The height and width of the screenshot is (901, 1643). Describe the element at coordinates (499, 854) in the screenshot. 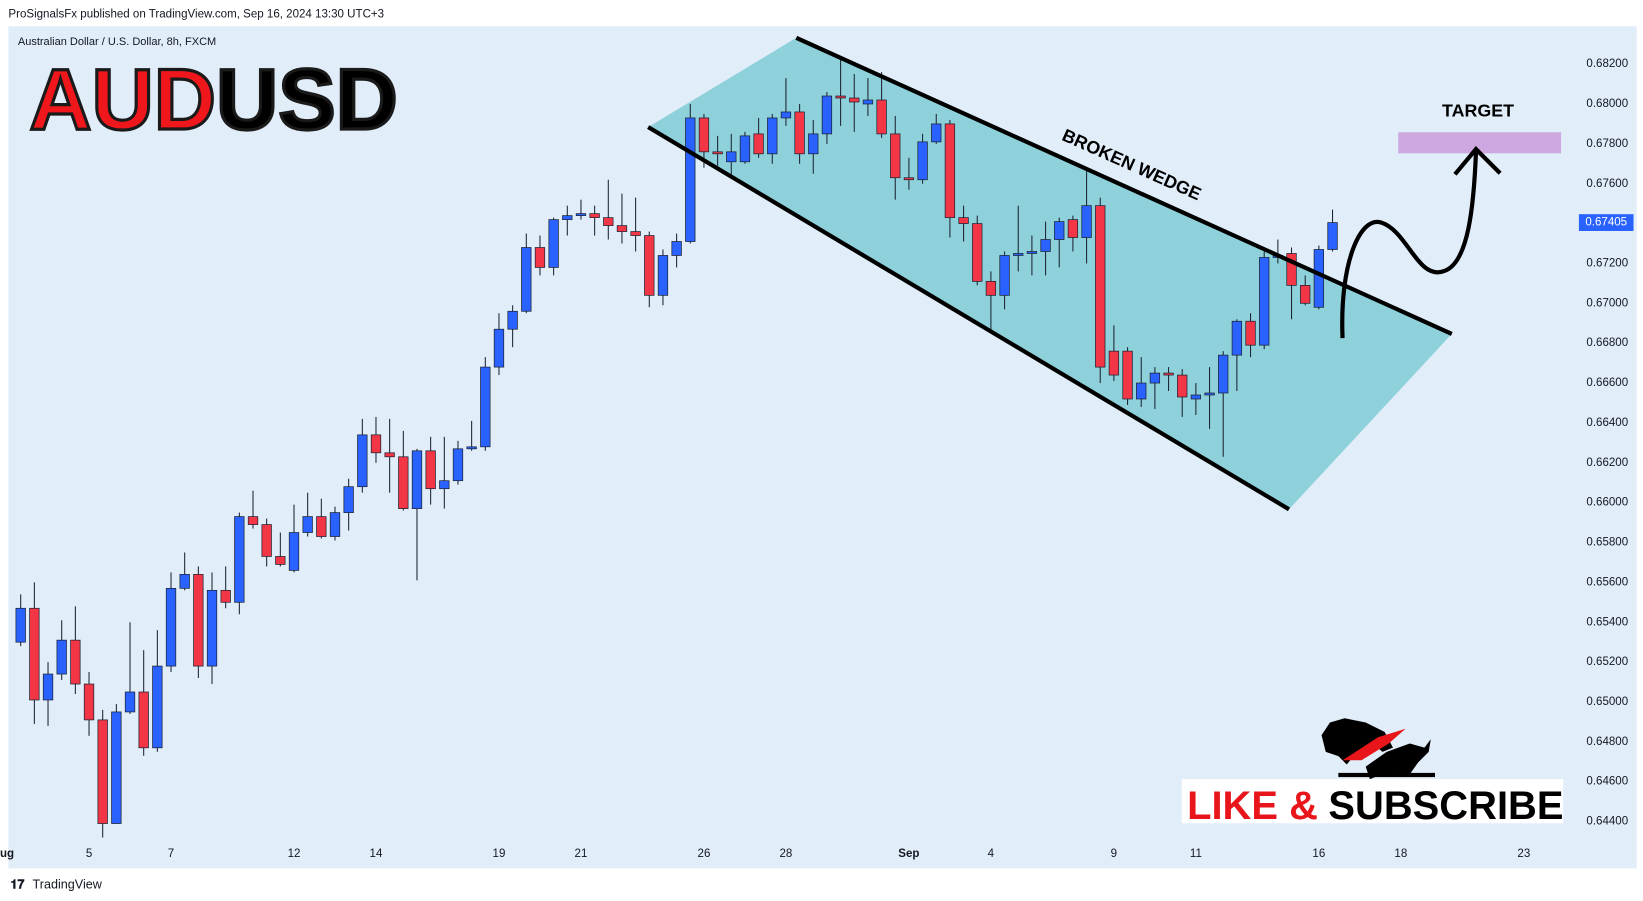

I see `x-tick-label: 19` at that location.